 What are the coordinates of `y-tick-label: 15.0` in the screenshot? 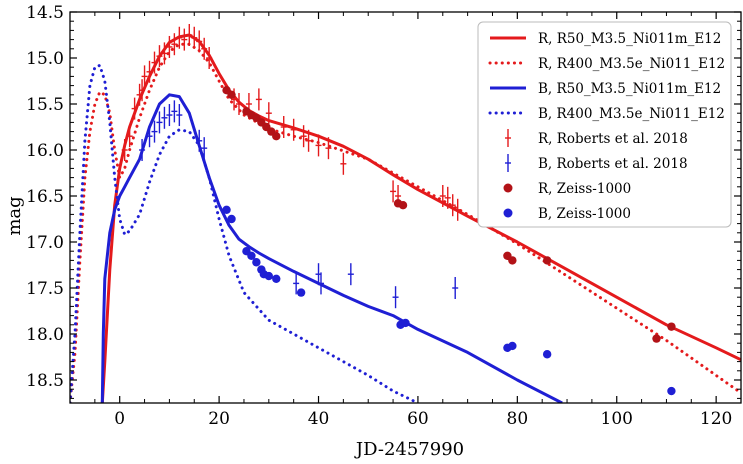 It's located at (45, 59).